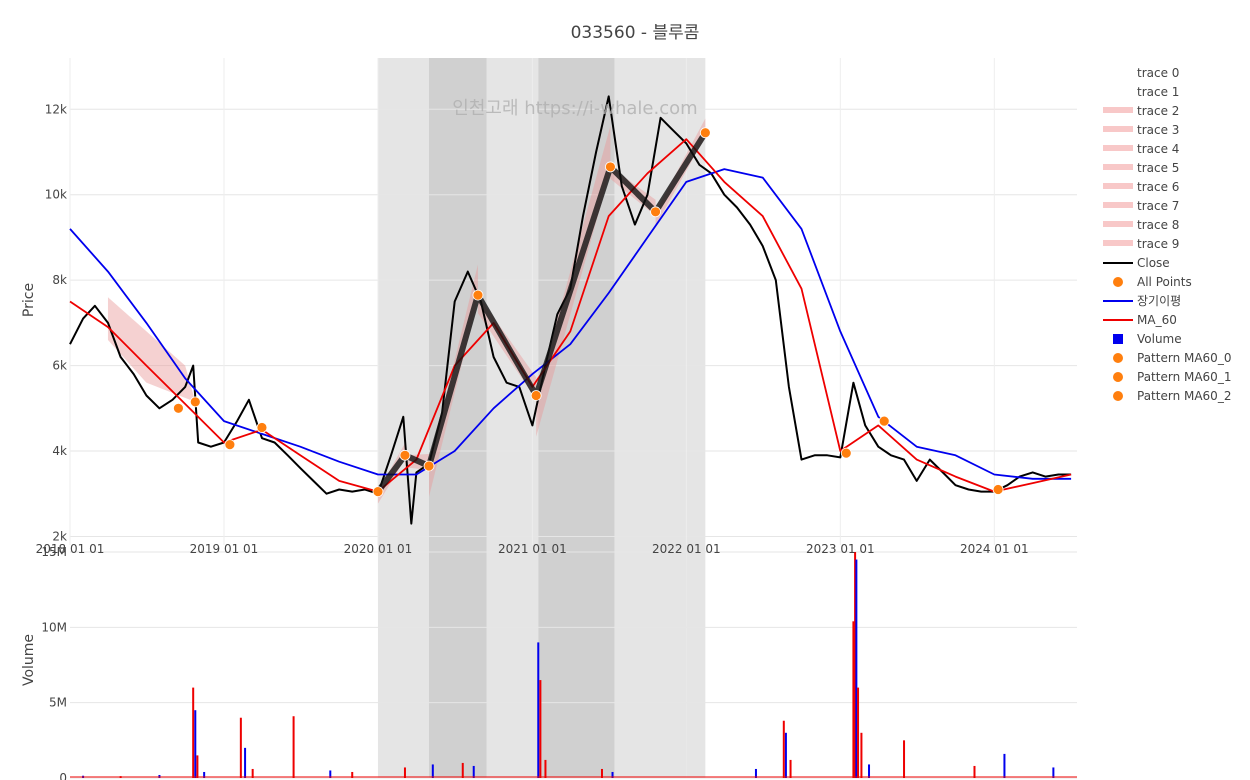 The height and width of the screenshot is (780, 1250). I want to click on legend-item-4: trace 4, so click(1141, 149).